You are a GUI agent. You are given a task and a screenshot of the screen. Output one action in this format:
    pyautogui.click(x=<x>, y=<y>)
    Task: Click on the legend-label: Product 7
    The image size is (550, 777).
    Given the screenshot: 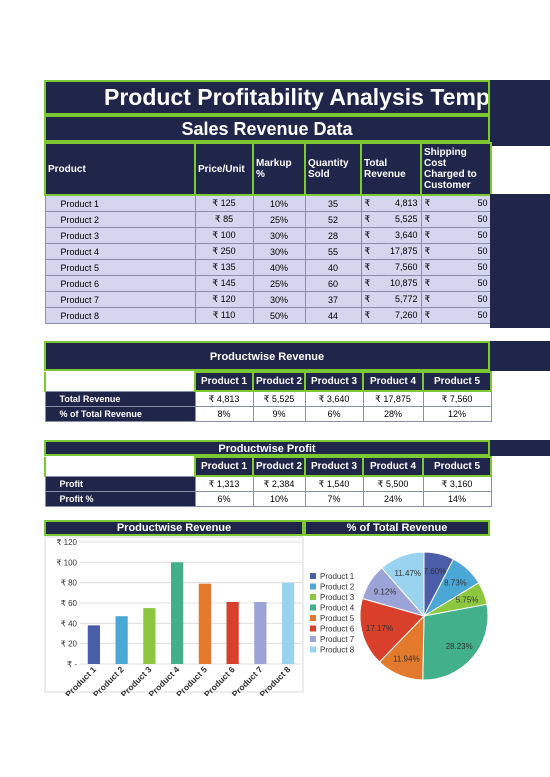 What is the action you would take?
    pyautogui.click(x=337, y=639)
    